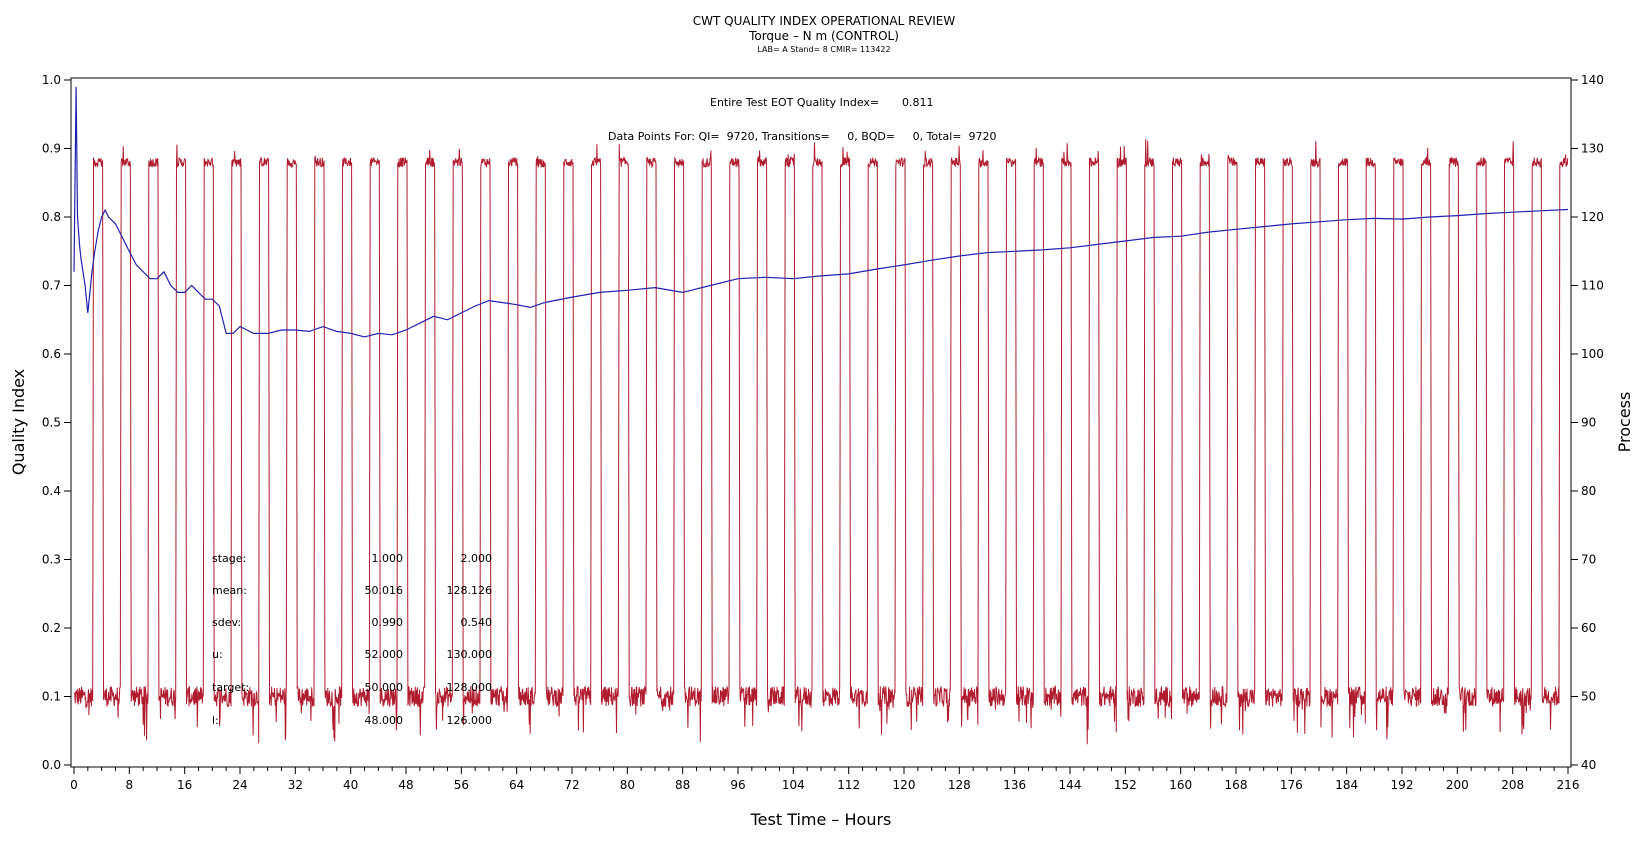  Describe the element at coordinates (384, 654) in the screenshot. I see `stats-stage1-value: 52.000` at that location.